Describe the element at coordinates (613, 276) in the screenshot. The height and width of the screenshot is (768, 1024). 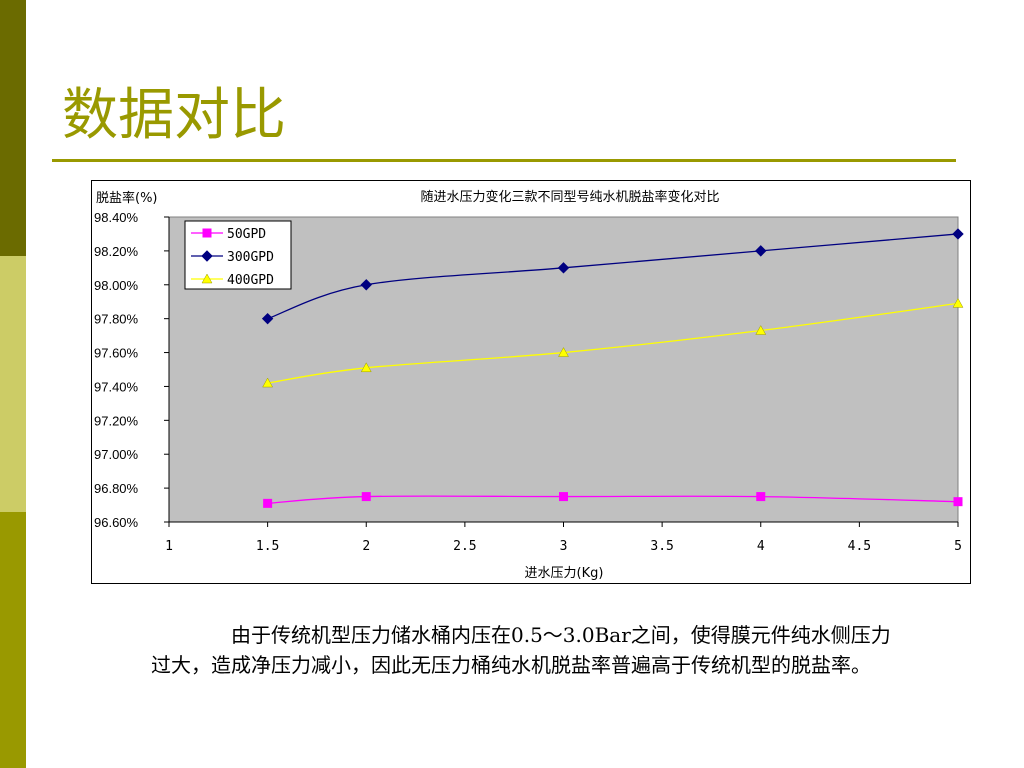
I see `series-line-300gpd` at that location.